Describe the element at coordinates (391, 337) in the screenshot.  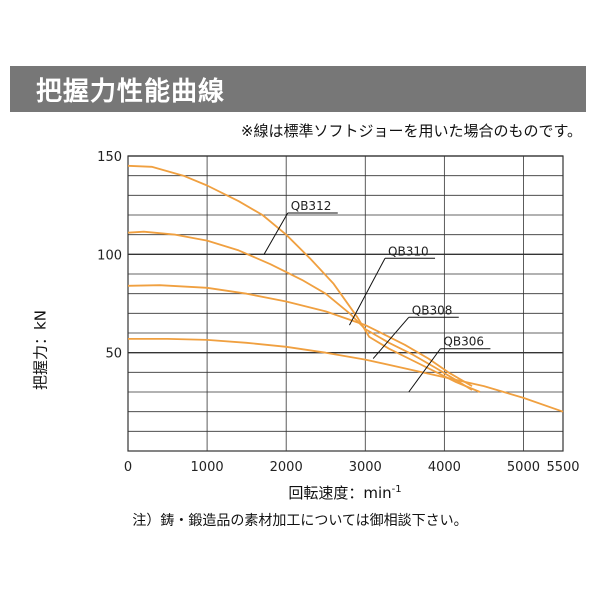
I see `leader-line-qb308` at that location.